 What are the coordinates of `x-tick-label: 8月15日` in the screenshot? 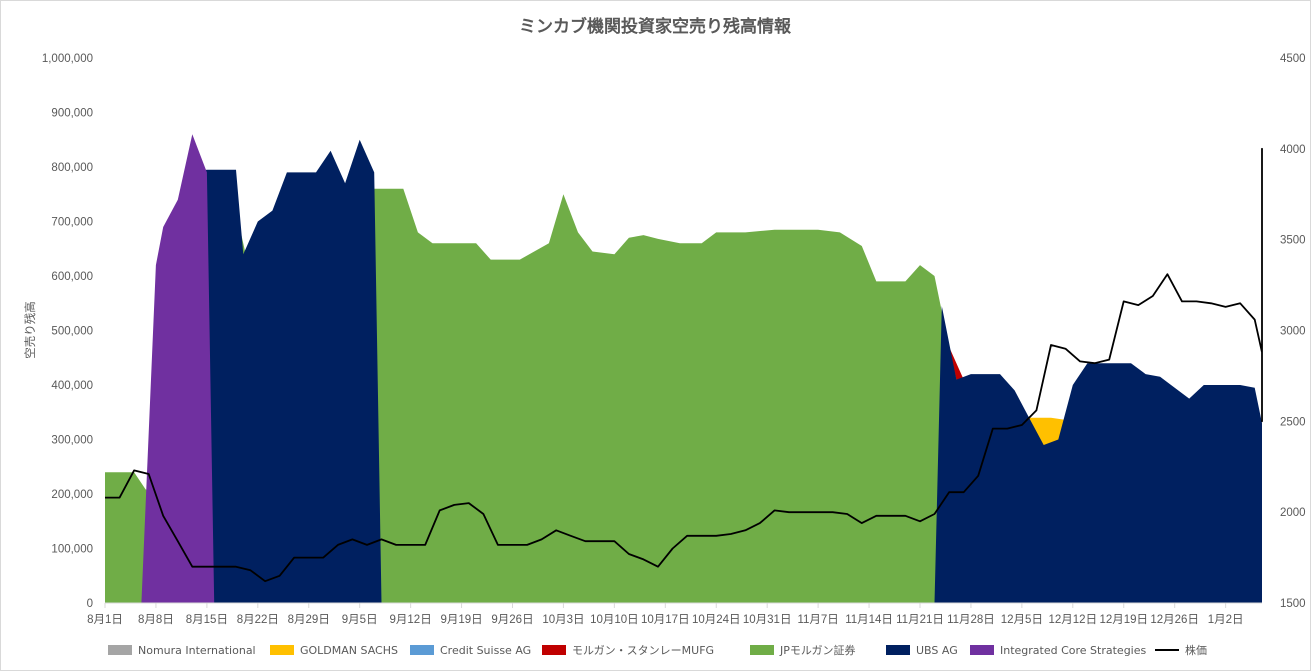 It's located at (207, 620).